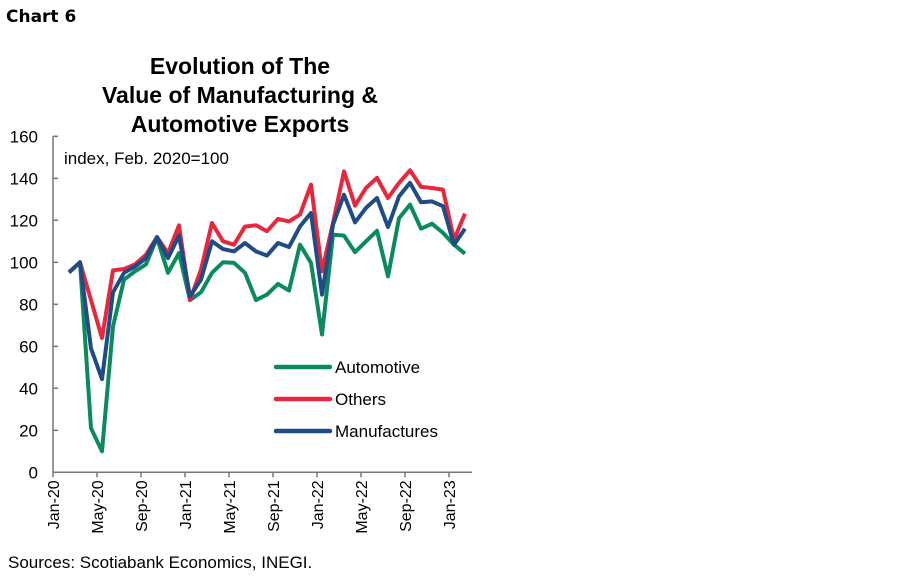  What do you see at coordinates (98, 506) in the screenshot?
I see `x-tick-label: May-20` at bounding box center [98, 506].